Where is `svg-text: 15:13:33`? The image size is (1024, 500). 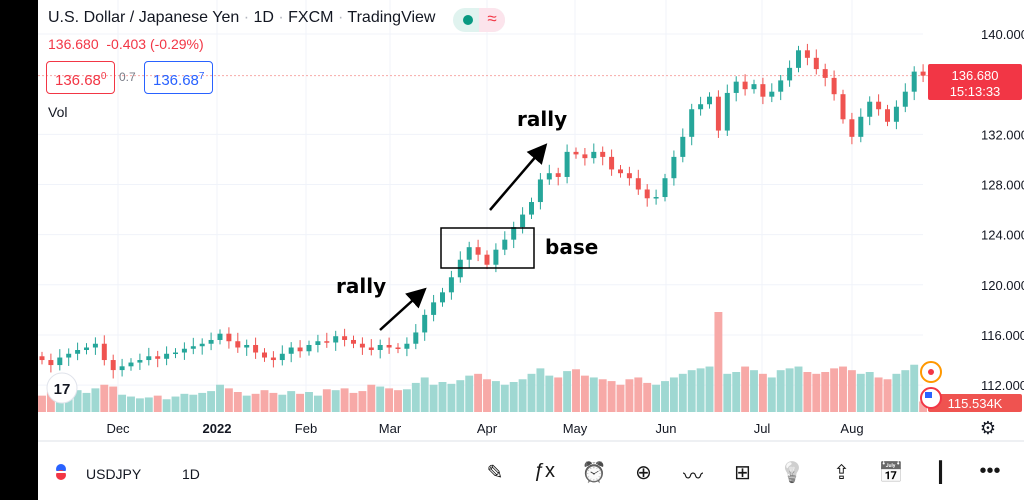
svg-text: 15:13:33 is located at coordinates (975, 91).